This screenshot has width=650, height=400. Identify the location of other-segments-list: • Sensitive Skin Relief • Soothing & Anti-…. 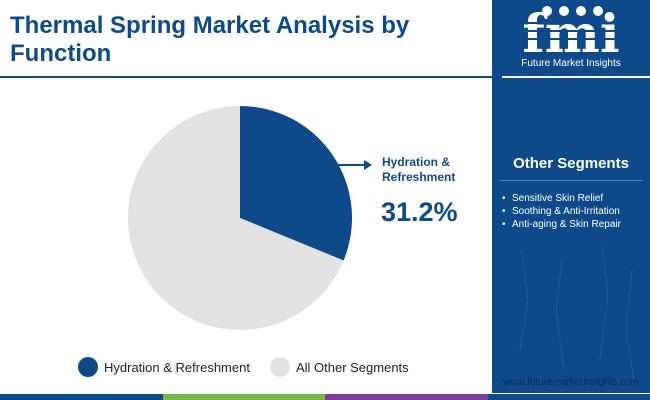
(561, 211).